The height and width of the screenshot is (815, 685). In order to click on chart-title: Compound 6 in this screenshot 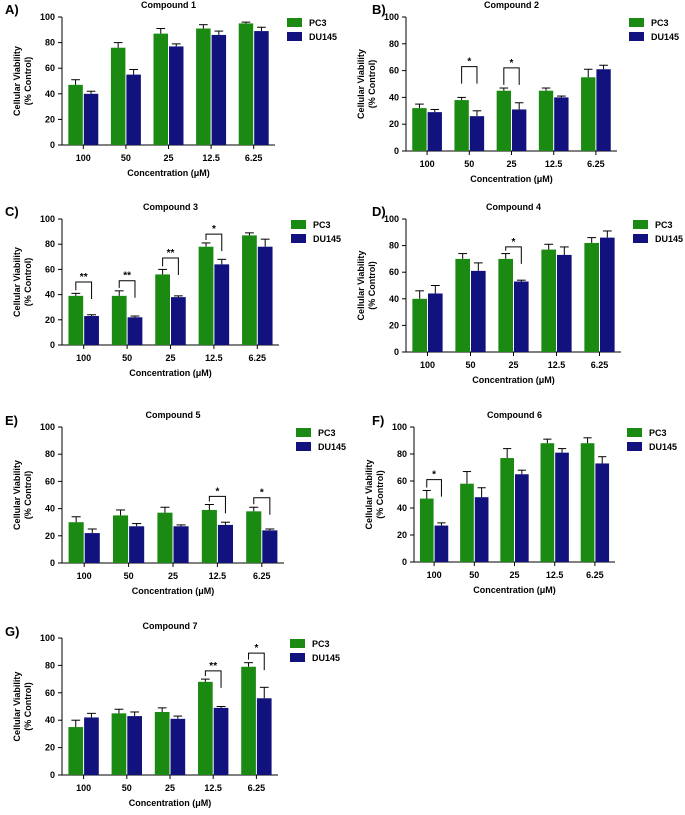, I will do `click(514, 415)`.